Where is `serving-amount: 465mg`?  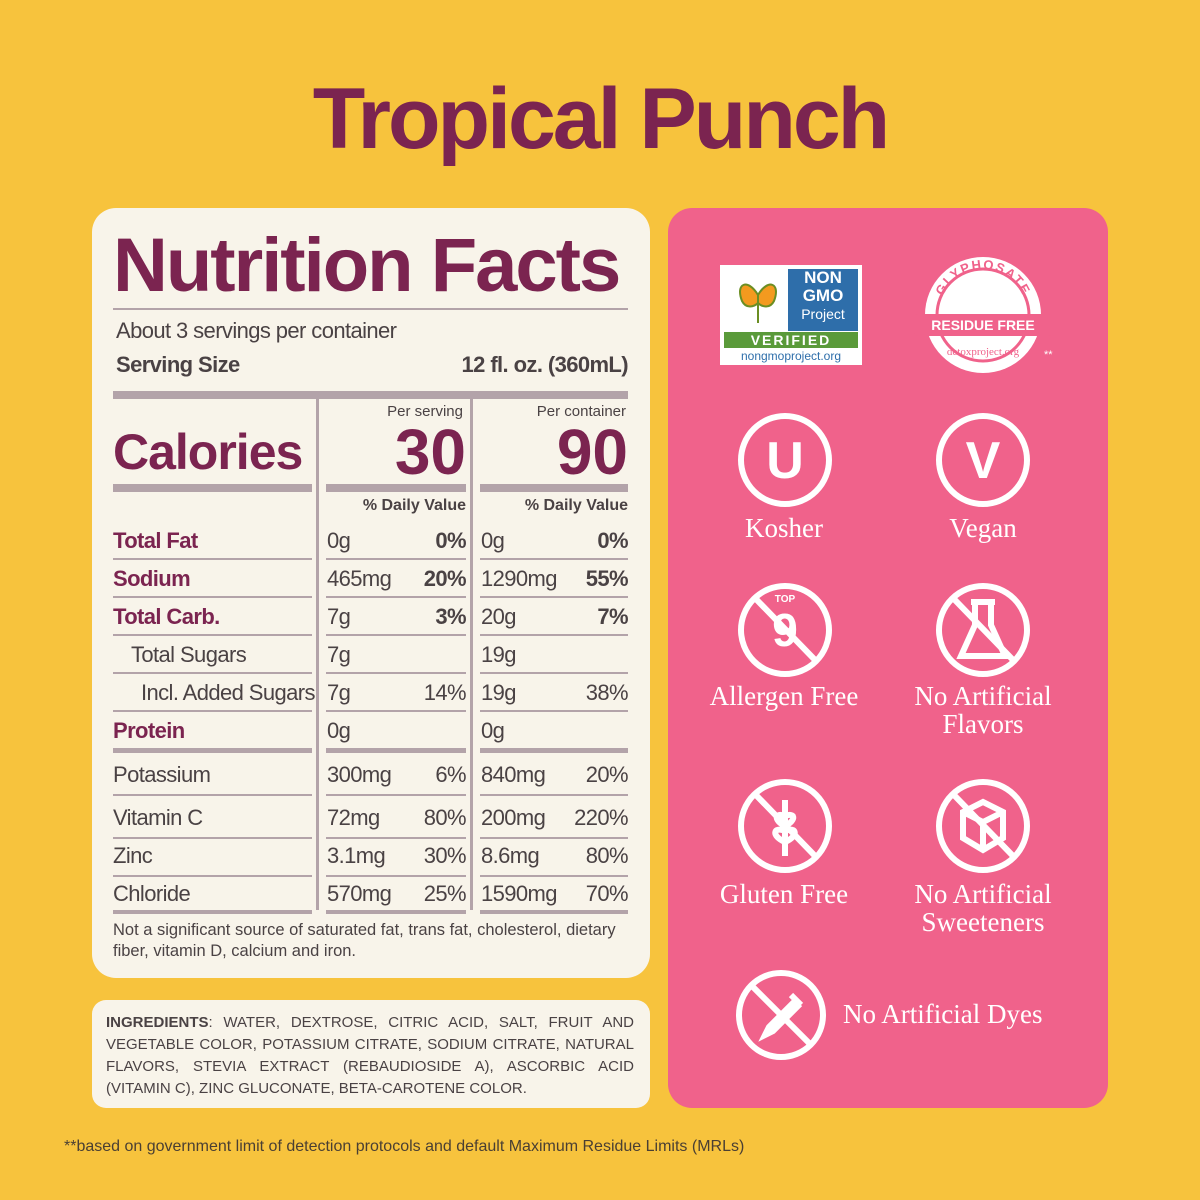 serving-amount: 465mg is located at coordinates (359, 578).